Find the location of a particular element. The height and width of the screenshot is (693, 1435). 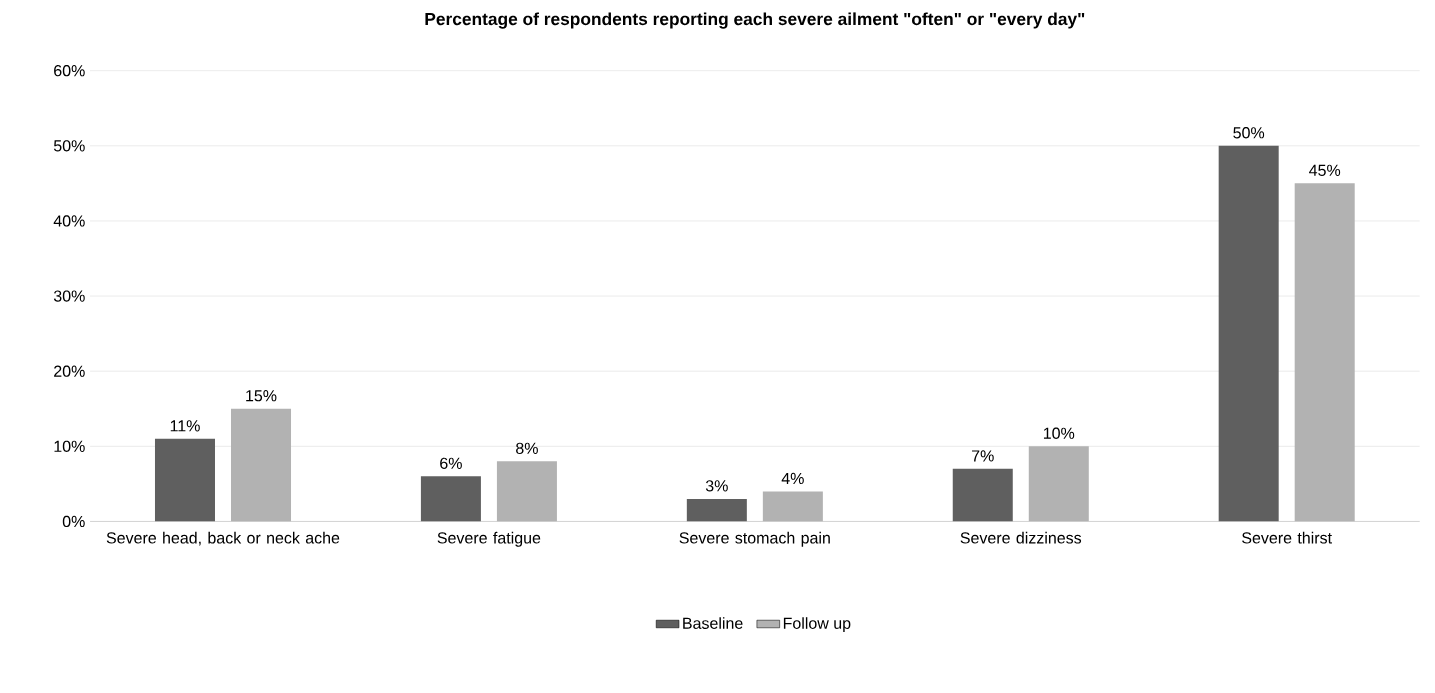

data-label: 11% is located at coordinates (185, 425).